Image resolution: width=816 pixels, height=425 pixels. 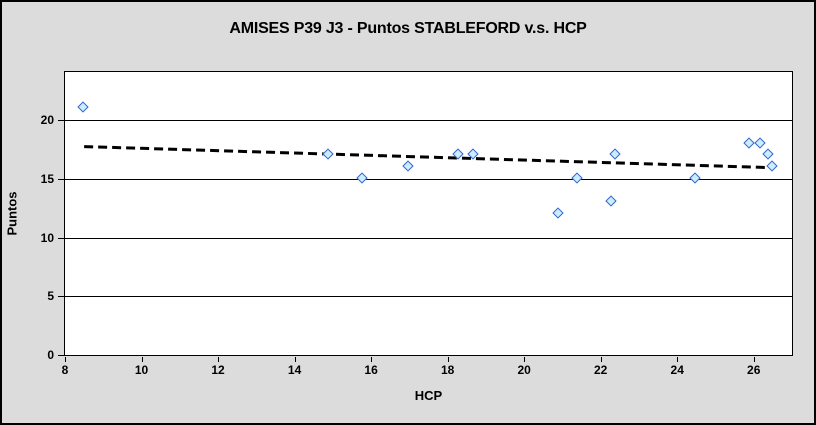 What do you see at coordinates (65, 370) in the screenshot?
I see `x-tick-label-8: 8` at bounding box center [65, 370].